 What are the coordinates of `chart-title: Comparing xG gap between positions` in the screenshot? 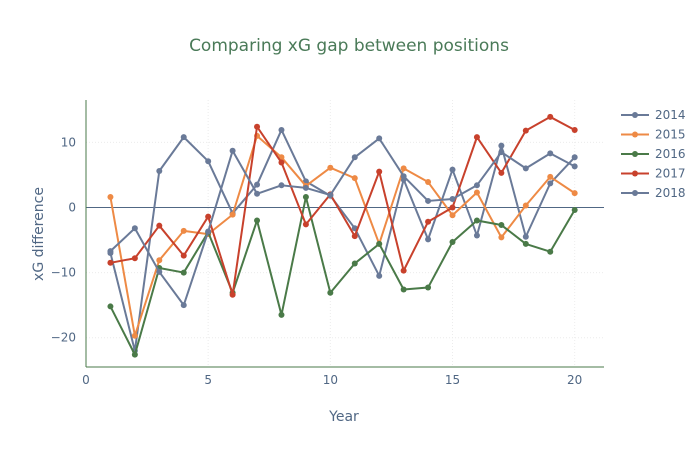 It's located at (349, 46).